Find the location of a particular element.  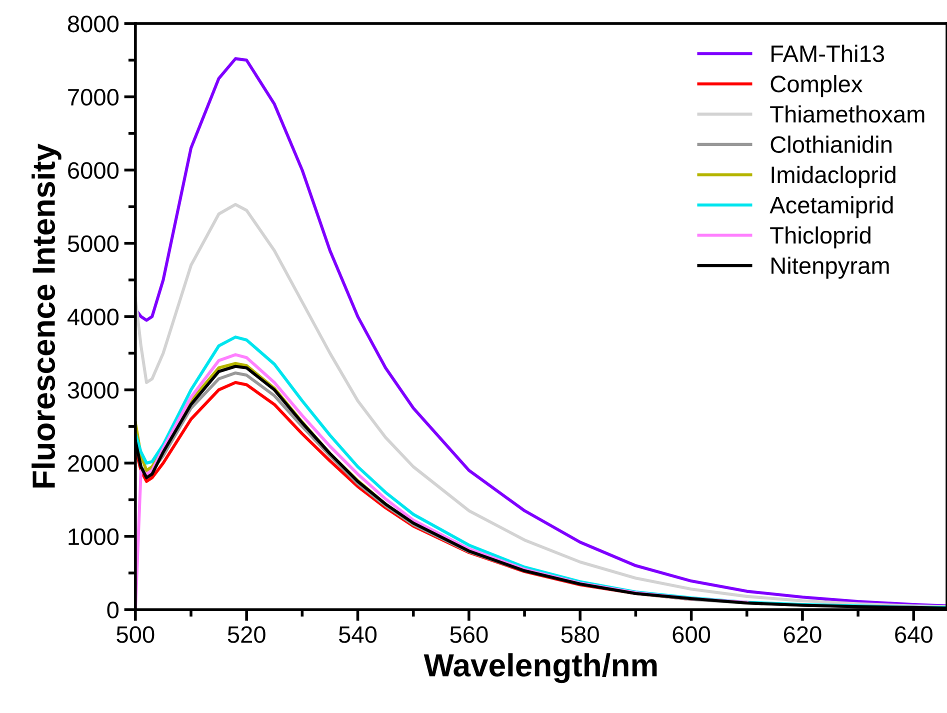

legend-label: Thiamethoxam is located at coordinates (847, 114).